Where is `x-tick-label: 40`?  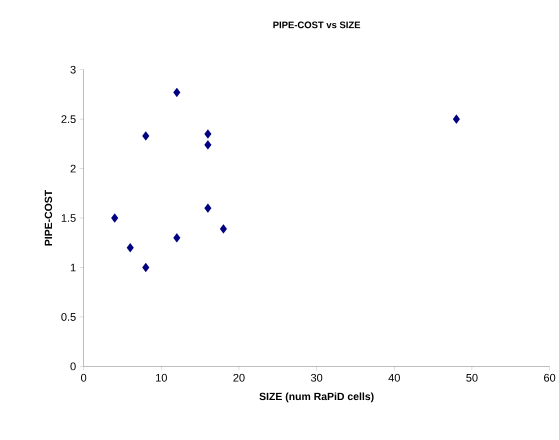 x-tick-label: 40 is located at coordinates (394, 378).